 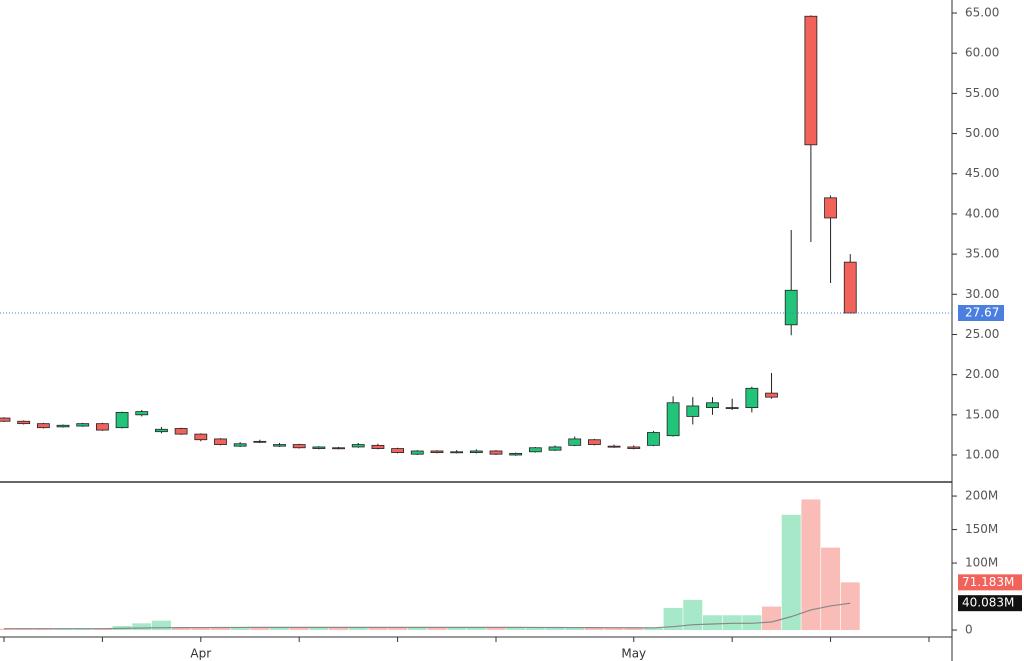 I want to click on last-volume-label: 71.183M, so click(x=988, y=582).